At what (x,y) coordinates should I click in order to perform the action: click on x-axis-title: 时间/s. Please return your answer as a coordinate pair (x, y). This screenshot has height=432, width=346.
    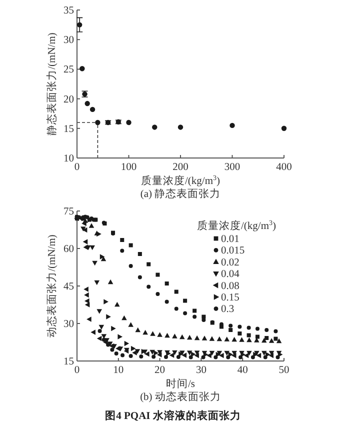
    Looking at the image, I should click on (181, 383).